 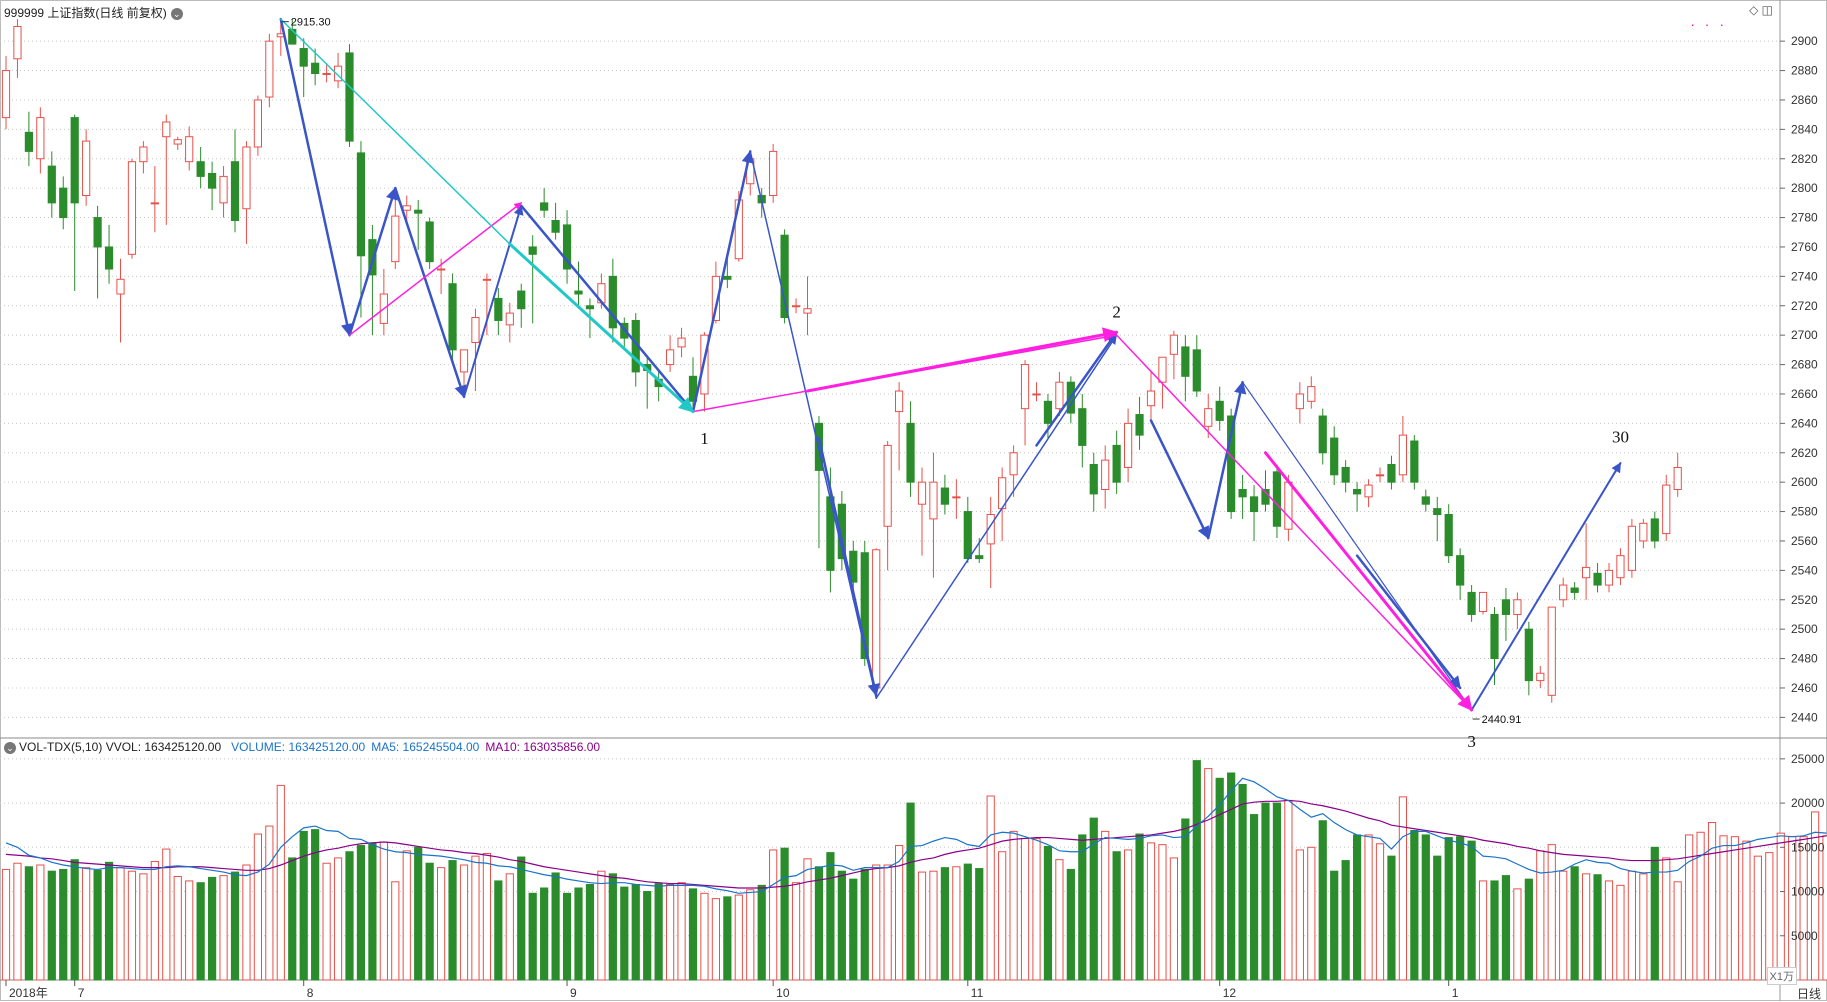 What do you see at coordinates (1230, 993) in the screenshot?
I see `x-tick-label: 12` at bounding box center [1230, 993].